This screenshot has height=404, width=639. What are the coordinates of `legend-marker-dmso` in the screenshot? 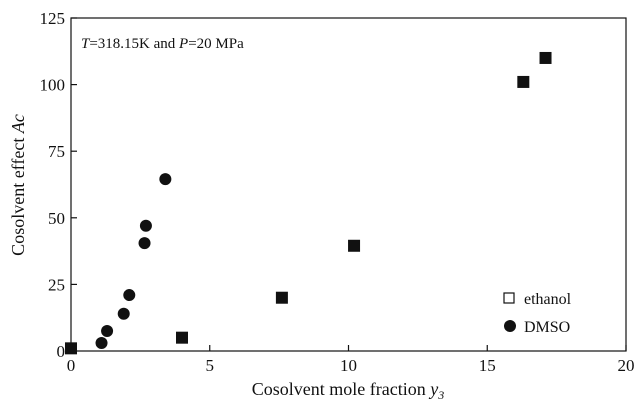 It's located at (510, 326).